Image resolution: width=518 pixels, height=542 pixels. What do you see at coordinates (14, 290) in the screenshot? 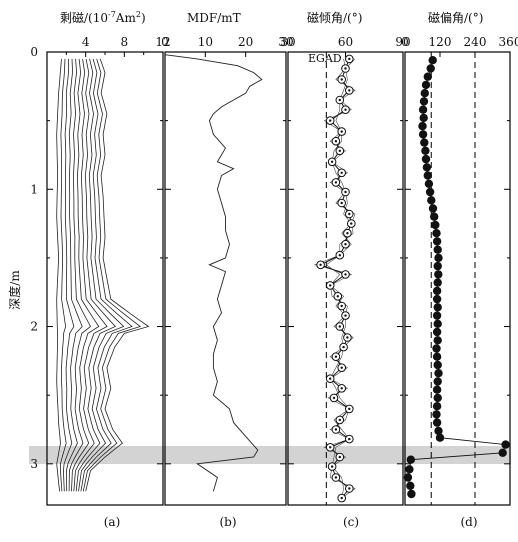
I see `y-axis-label: 深度/m` at bounding box center [14, 290].